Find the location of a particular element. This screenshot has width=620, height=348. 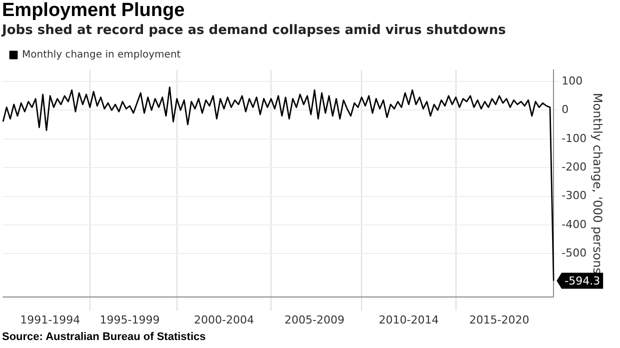

x-tick-label: 2005-2009 is located at coordinates (314, 319).